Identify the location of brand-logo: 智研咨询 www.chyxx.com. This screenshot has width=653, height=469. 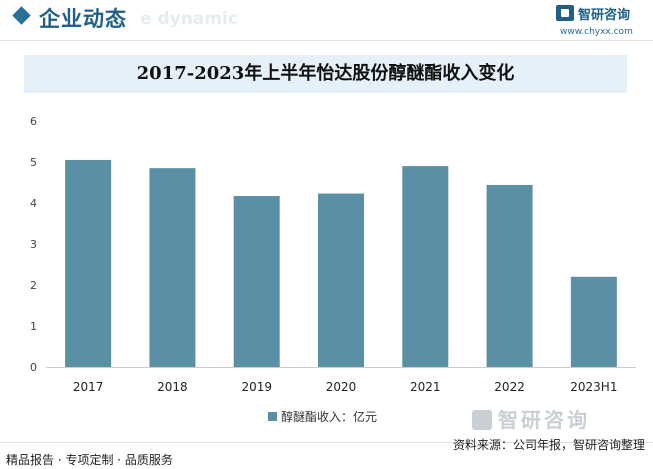
(596, 21).